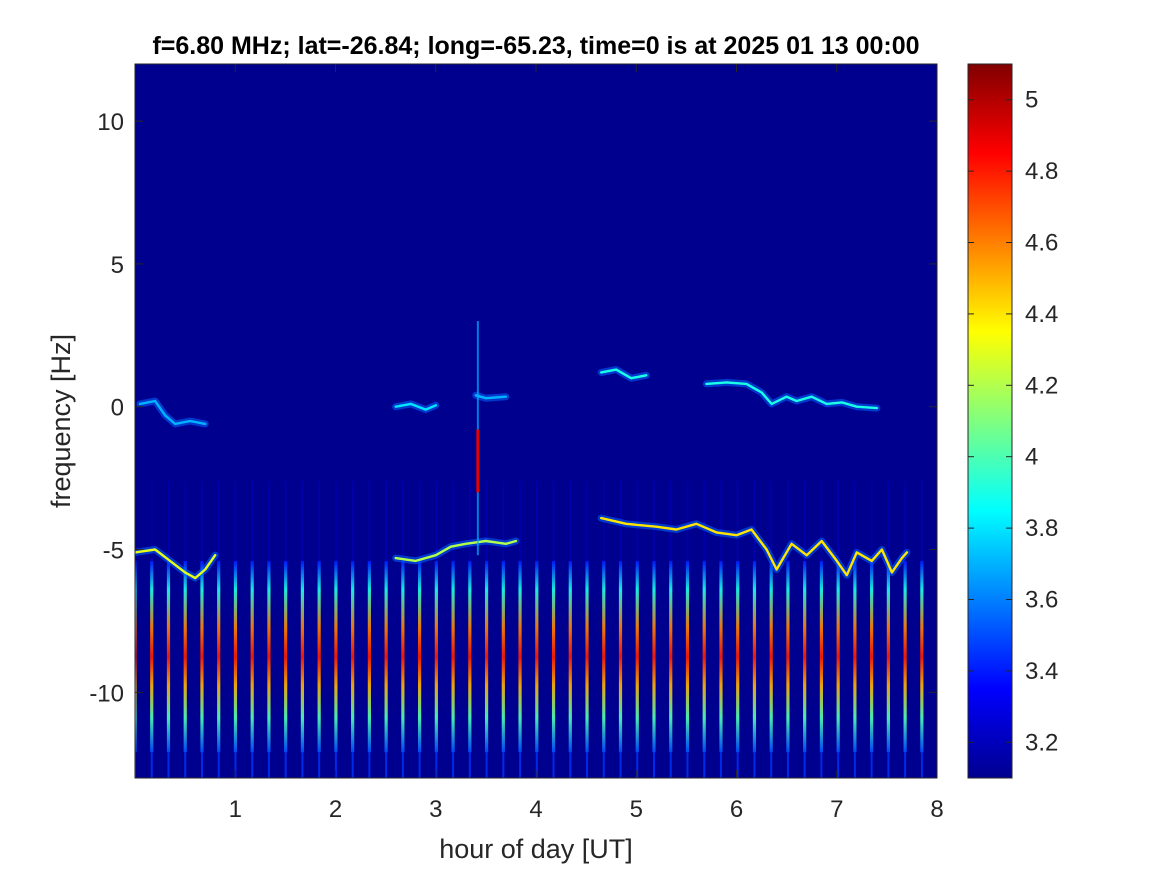 This screenshot has height=875, width=1167. I want to click on x-tick-label: 1, so click(235, 809).